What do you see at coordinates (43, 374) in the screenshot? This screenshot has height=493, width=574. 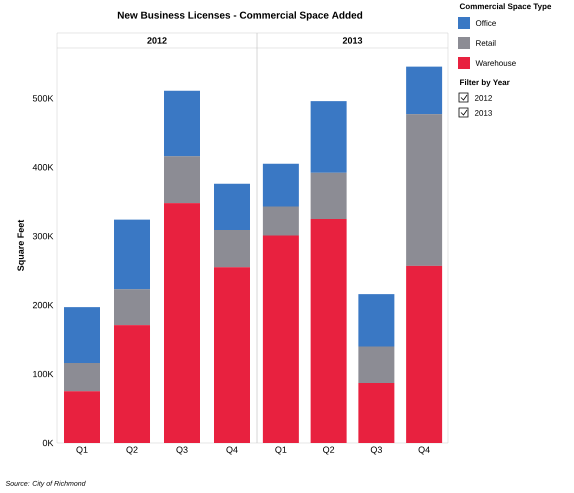 I see `y-tick-label: 100K` at bounding box center [43, 374].